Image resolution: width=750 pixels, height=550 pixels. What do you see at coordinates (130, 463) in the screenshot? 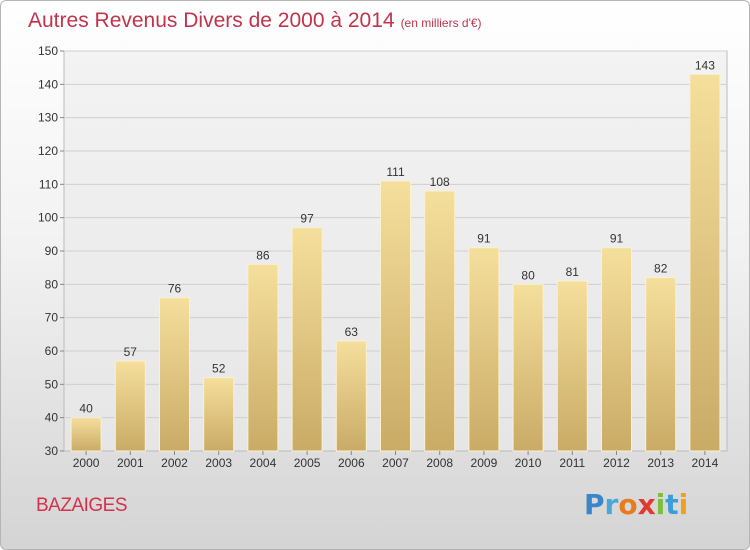
I see `x-tick-label: 2001` at bounding box center [130, 463].